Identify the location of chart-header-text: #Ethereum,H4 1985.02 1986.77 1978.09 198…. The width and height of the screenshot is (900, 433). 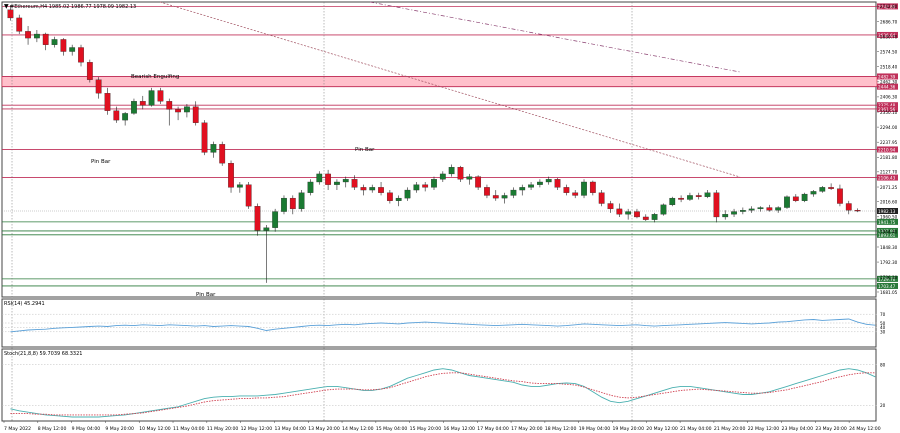
(73, 7).